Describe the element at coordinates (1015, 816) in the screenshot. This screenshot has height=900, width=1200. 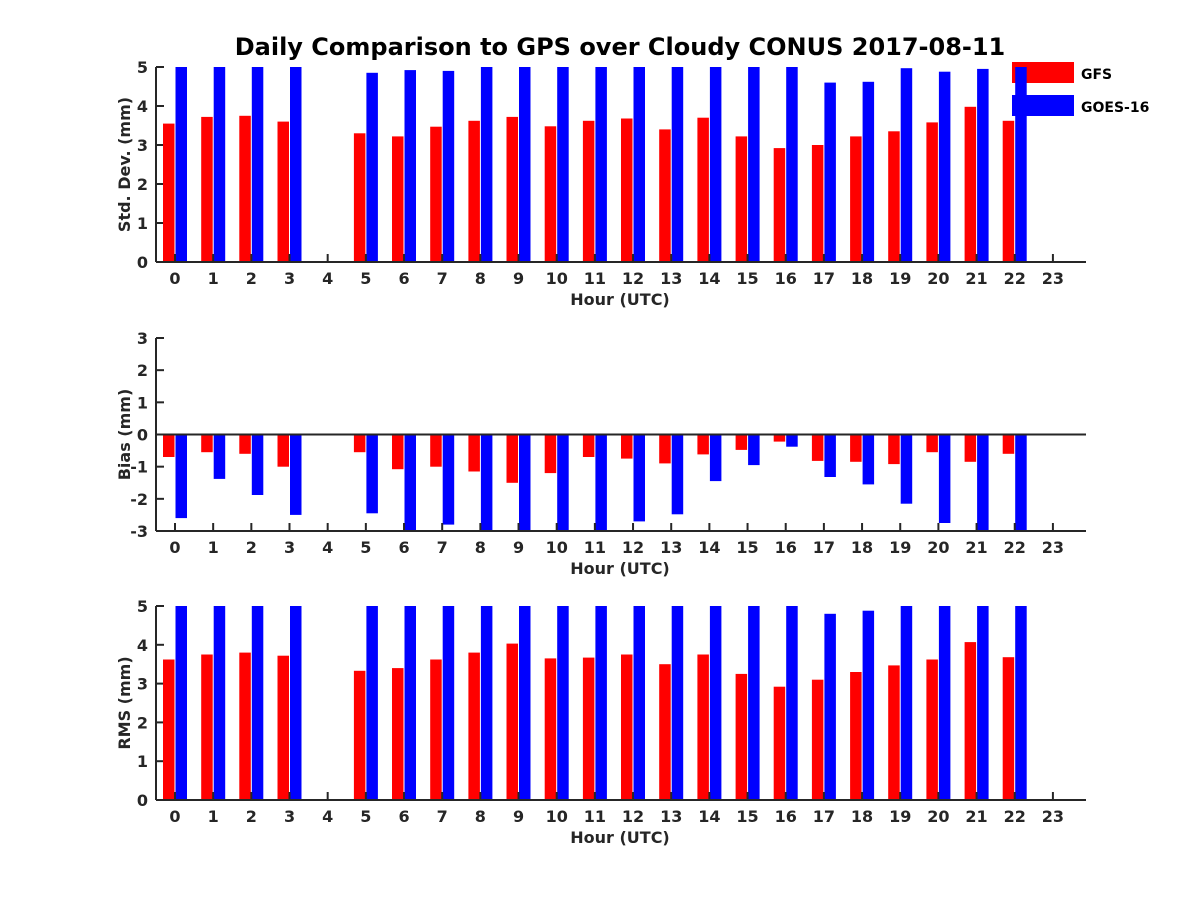
I see `x-tick-label: 22` at that location.